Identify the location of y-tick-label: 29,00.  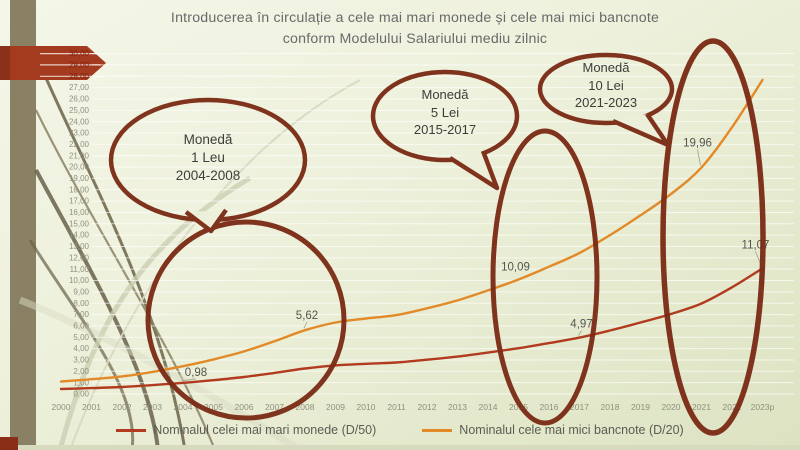
(79, 65).